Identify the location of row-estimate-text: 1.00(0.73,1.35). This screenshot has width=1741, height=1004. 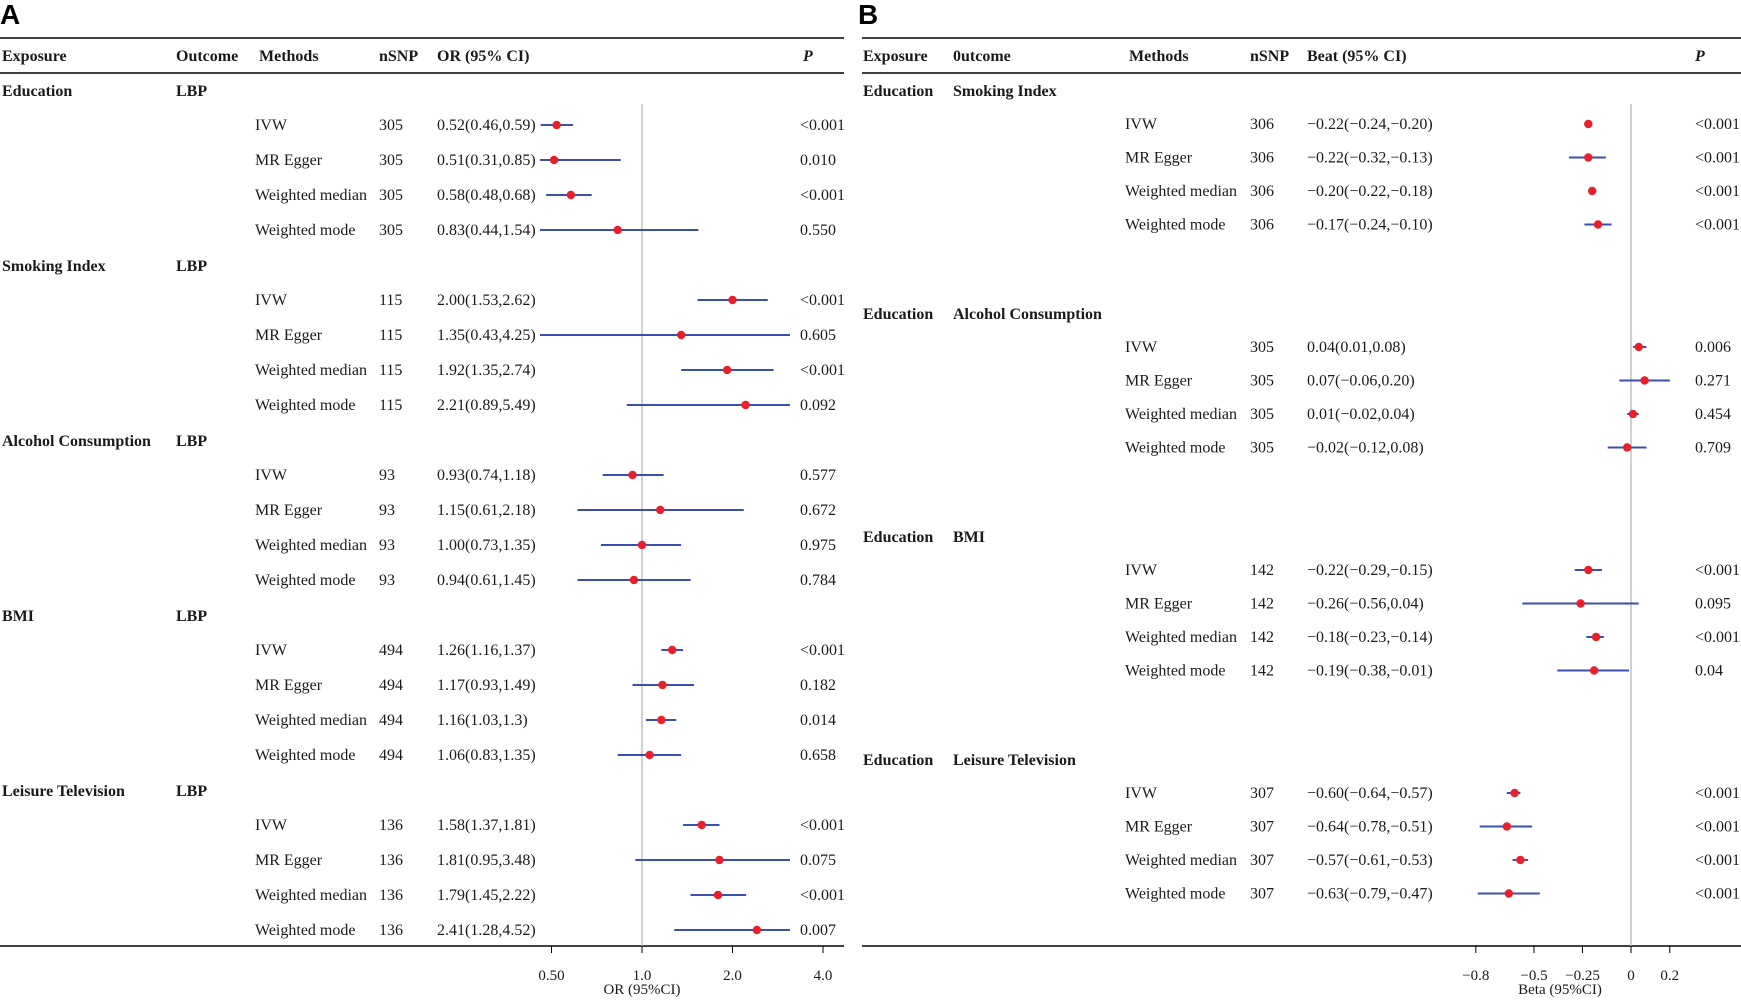
(486, 545).